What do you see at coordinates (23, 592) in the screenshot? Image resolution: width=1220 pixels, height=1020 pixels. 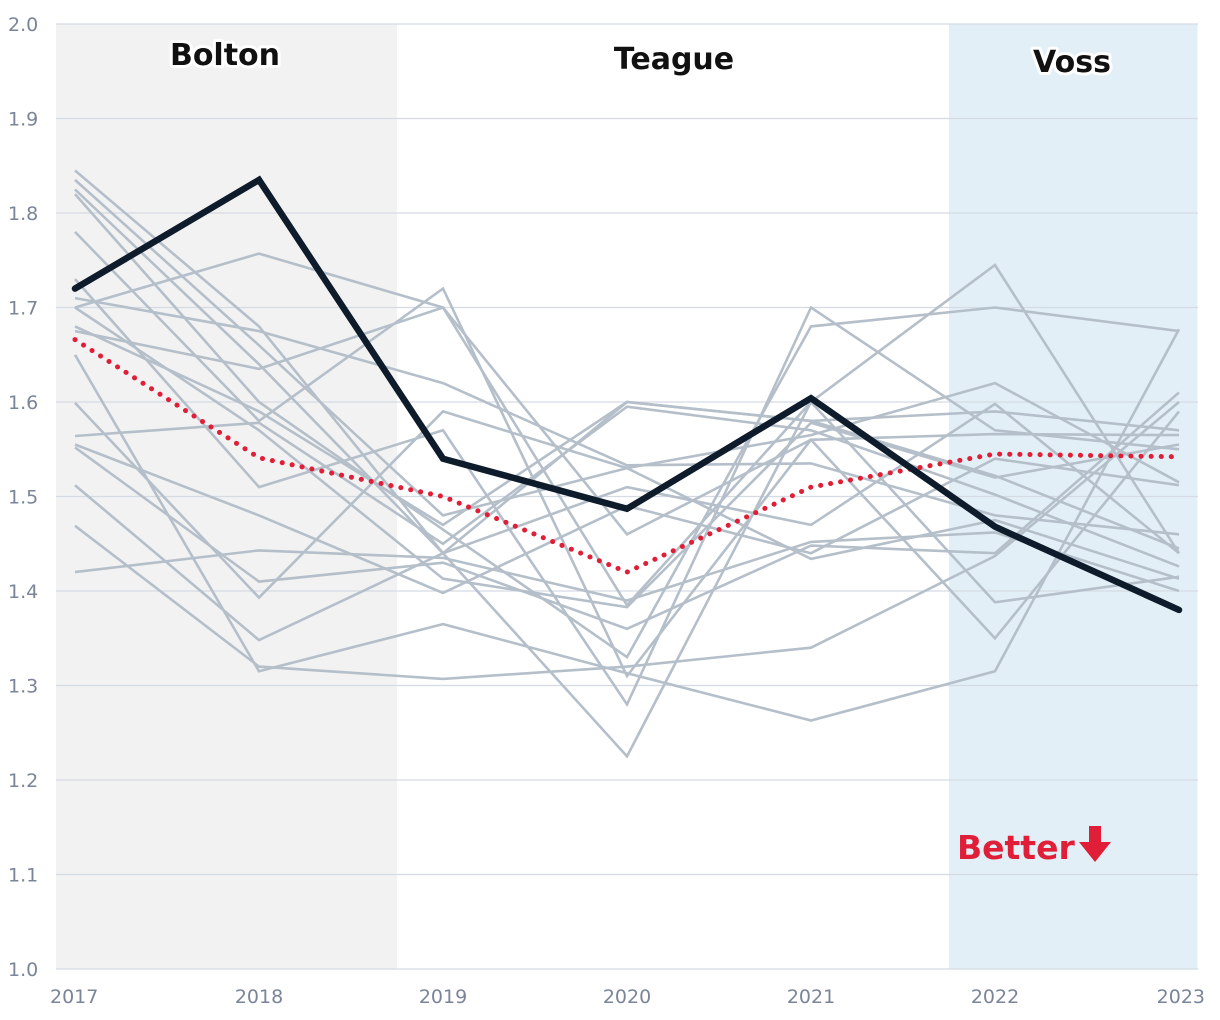 I see `y-tick-label: 1.4` at bounding box center [23, 592].